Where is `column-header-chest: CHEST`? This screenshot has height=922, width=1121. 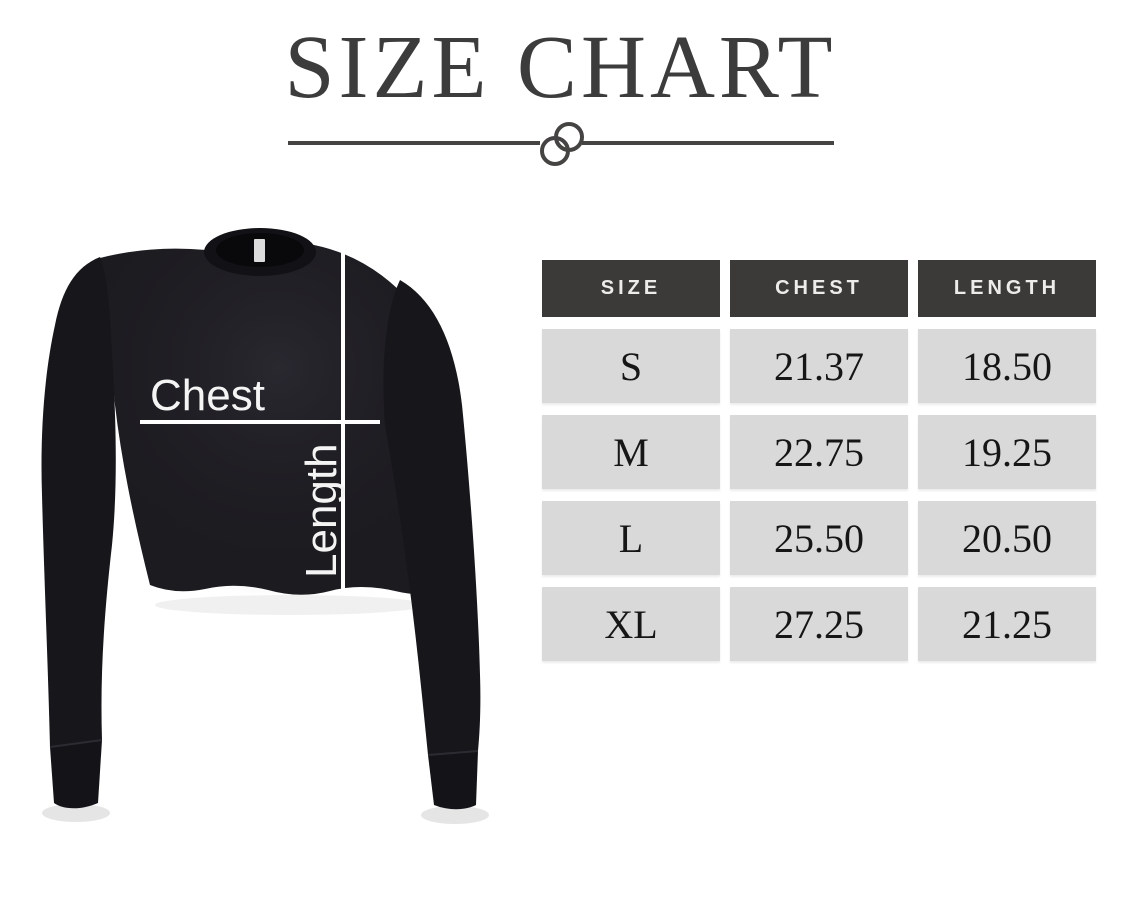 column-header-chest: CHEST is located at coordinates (819, 288).